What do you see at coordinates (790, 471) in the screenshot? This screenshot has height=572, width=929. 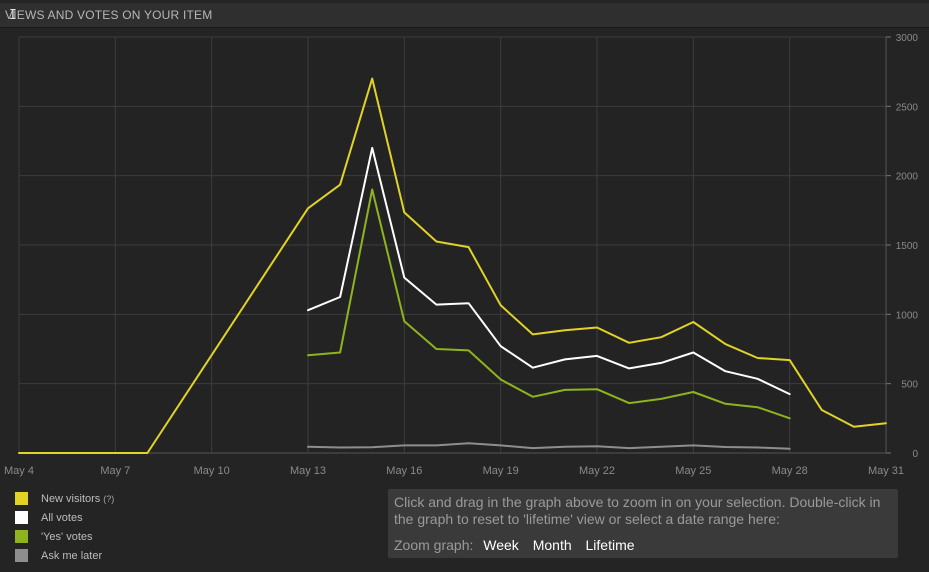 I see `x-tick-label: May 28` at bounding box center [790, 471].